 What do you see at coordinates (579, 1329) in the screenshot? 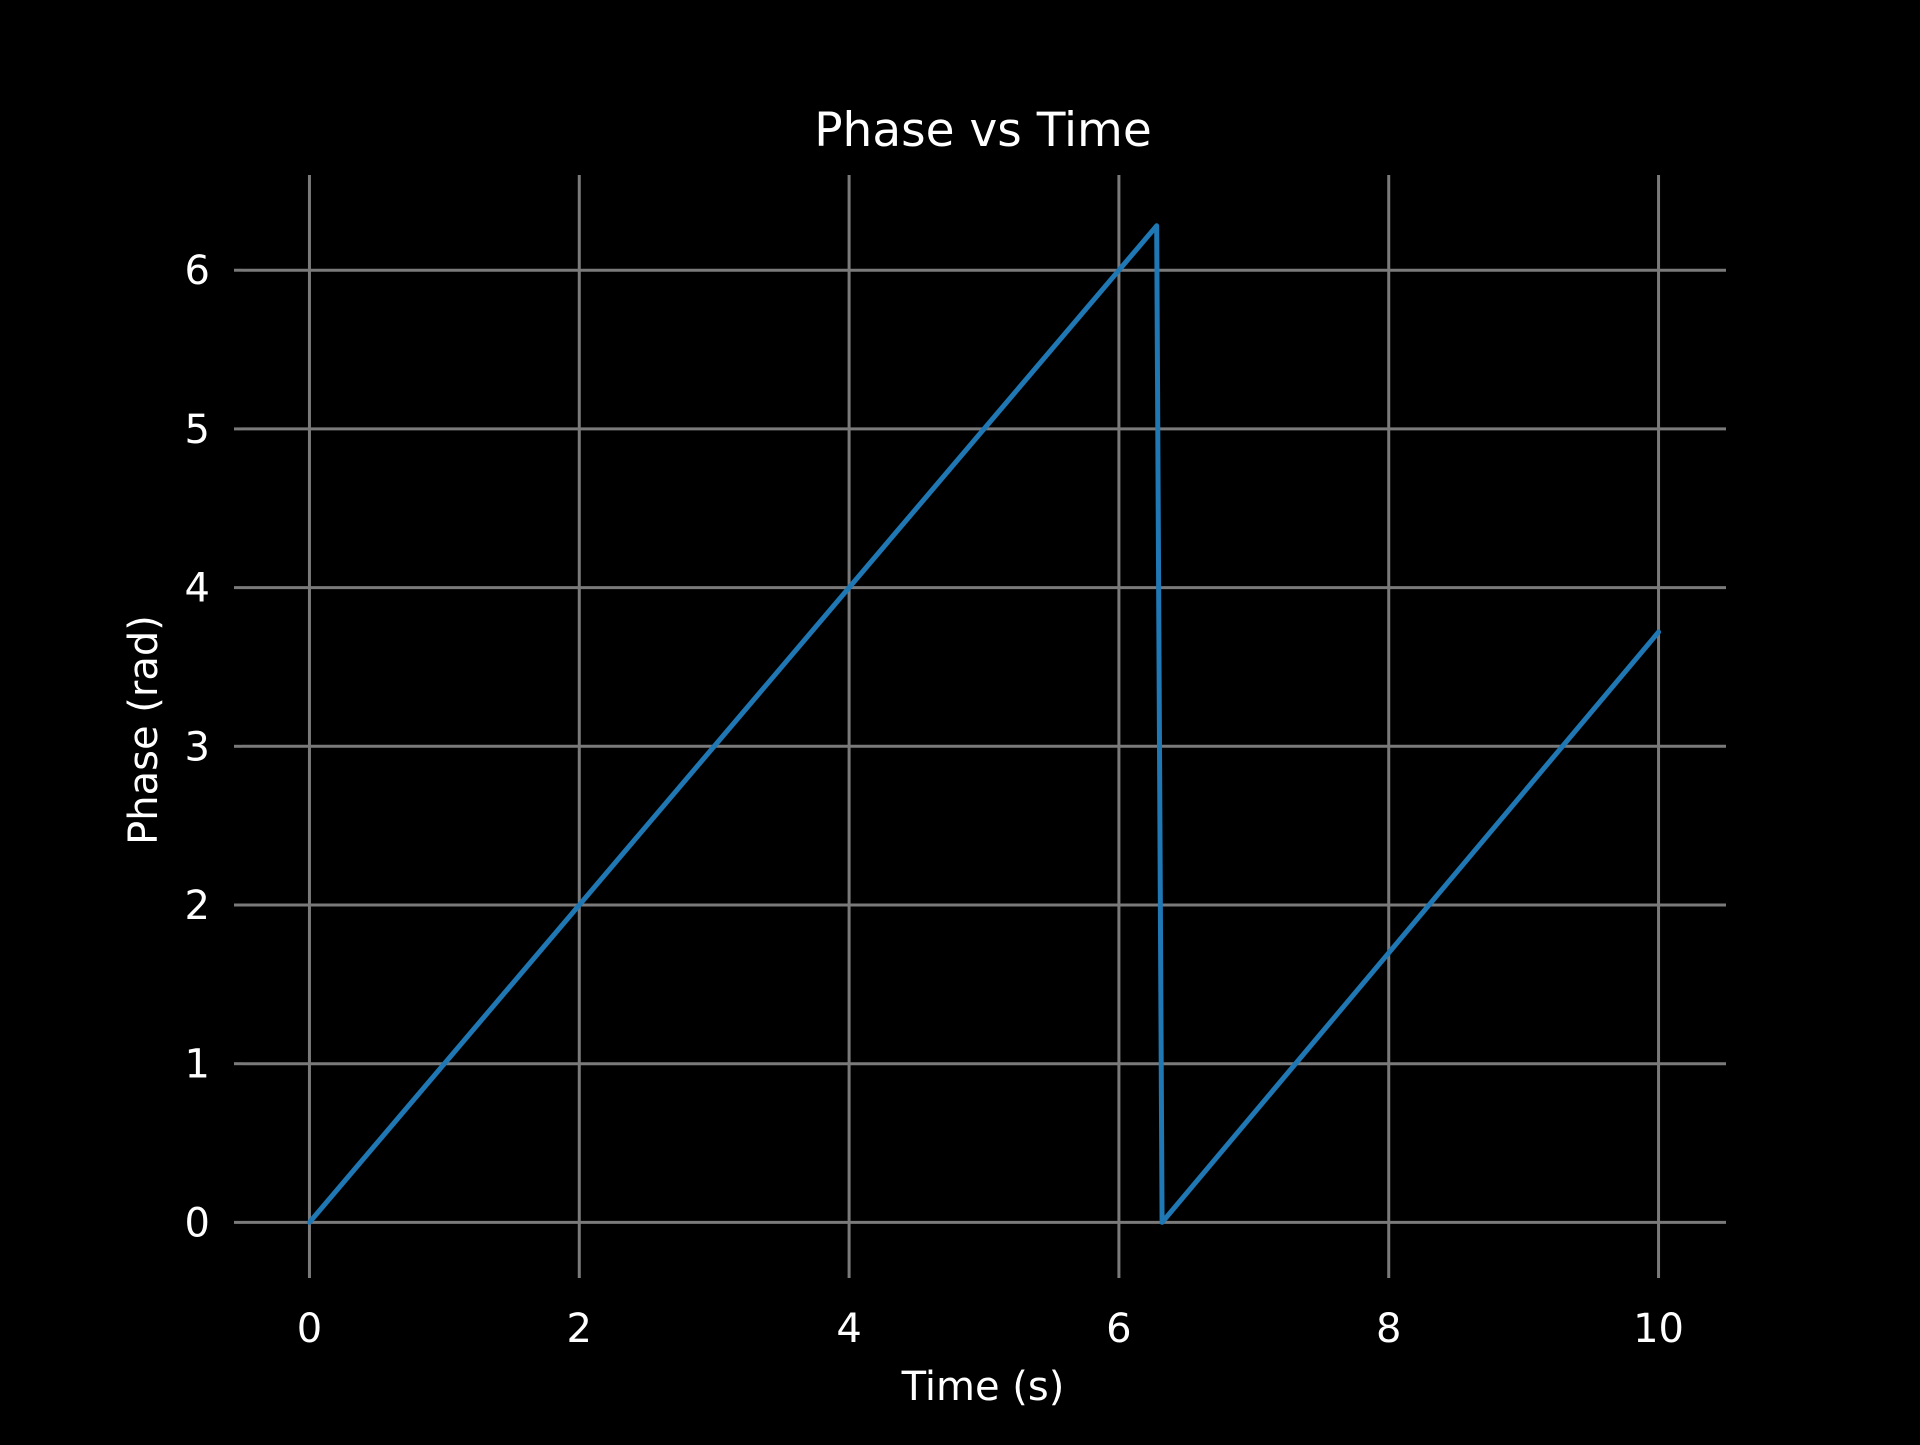
I see `x-tick-label: 2` at bounding box center [579, 1329].